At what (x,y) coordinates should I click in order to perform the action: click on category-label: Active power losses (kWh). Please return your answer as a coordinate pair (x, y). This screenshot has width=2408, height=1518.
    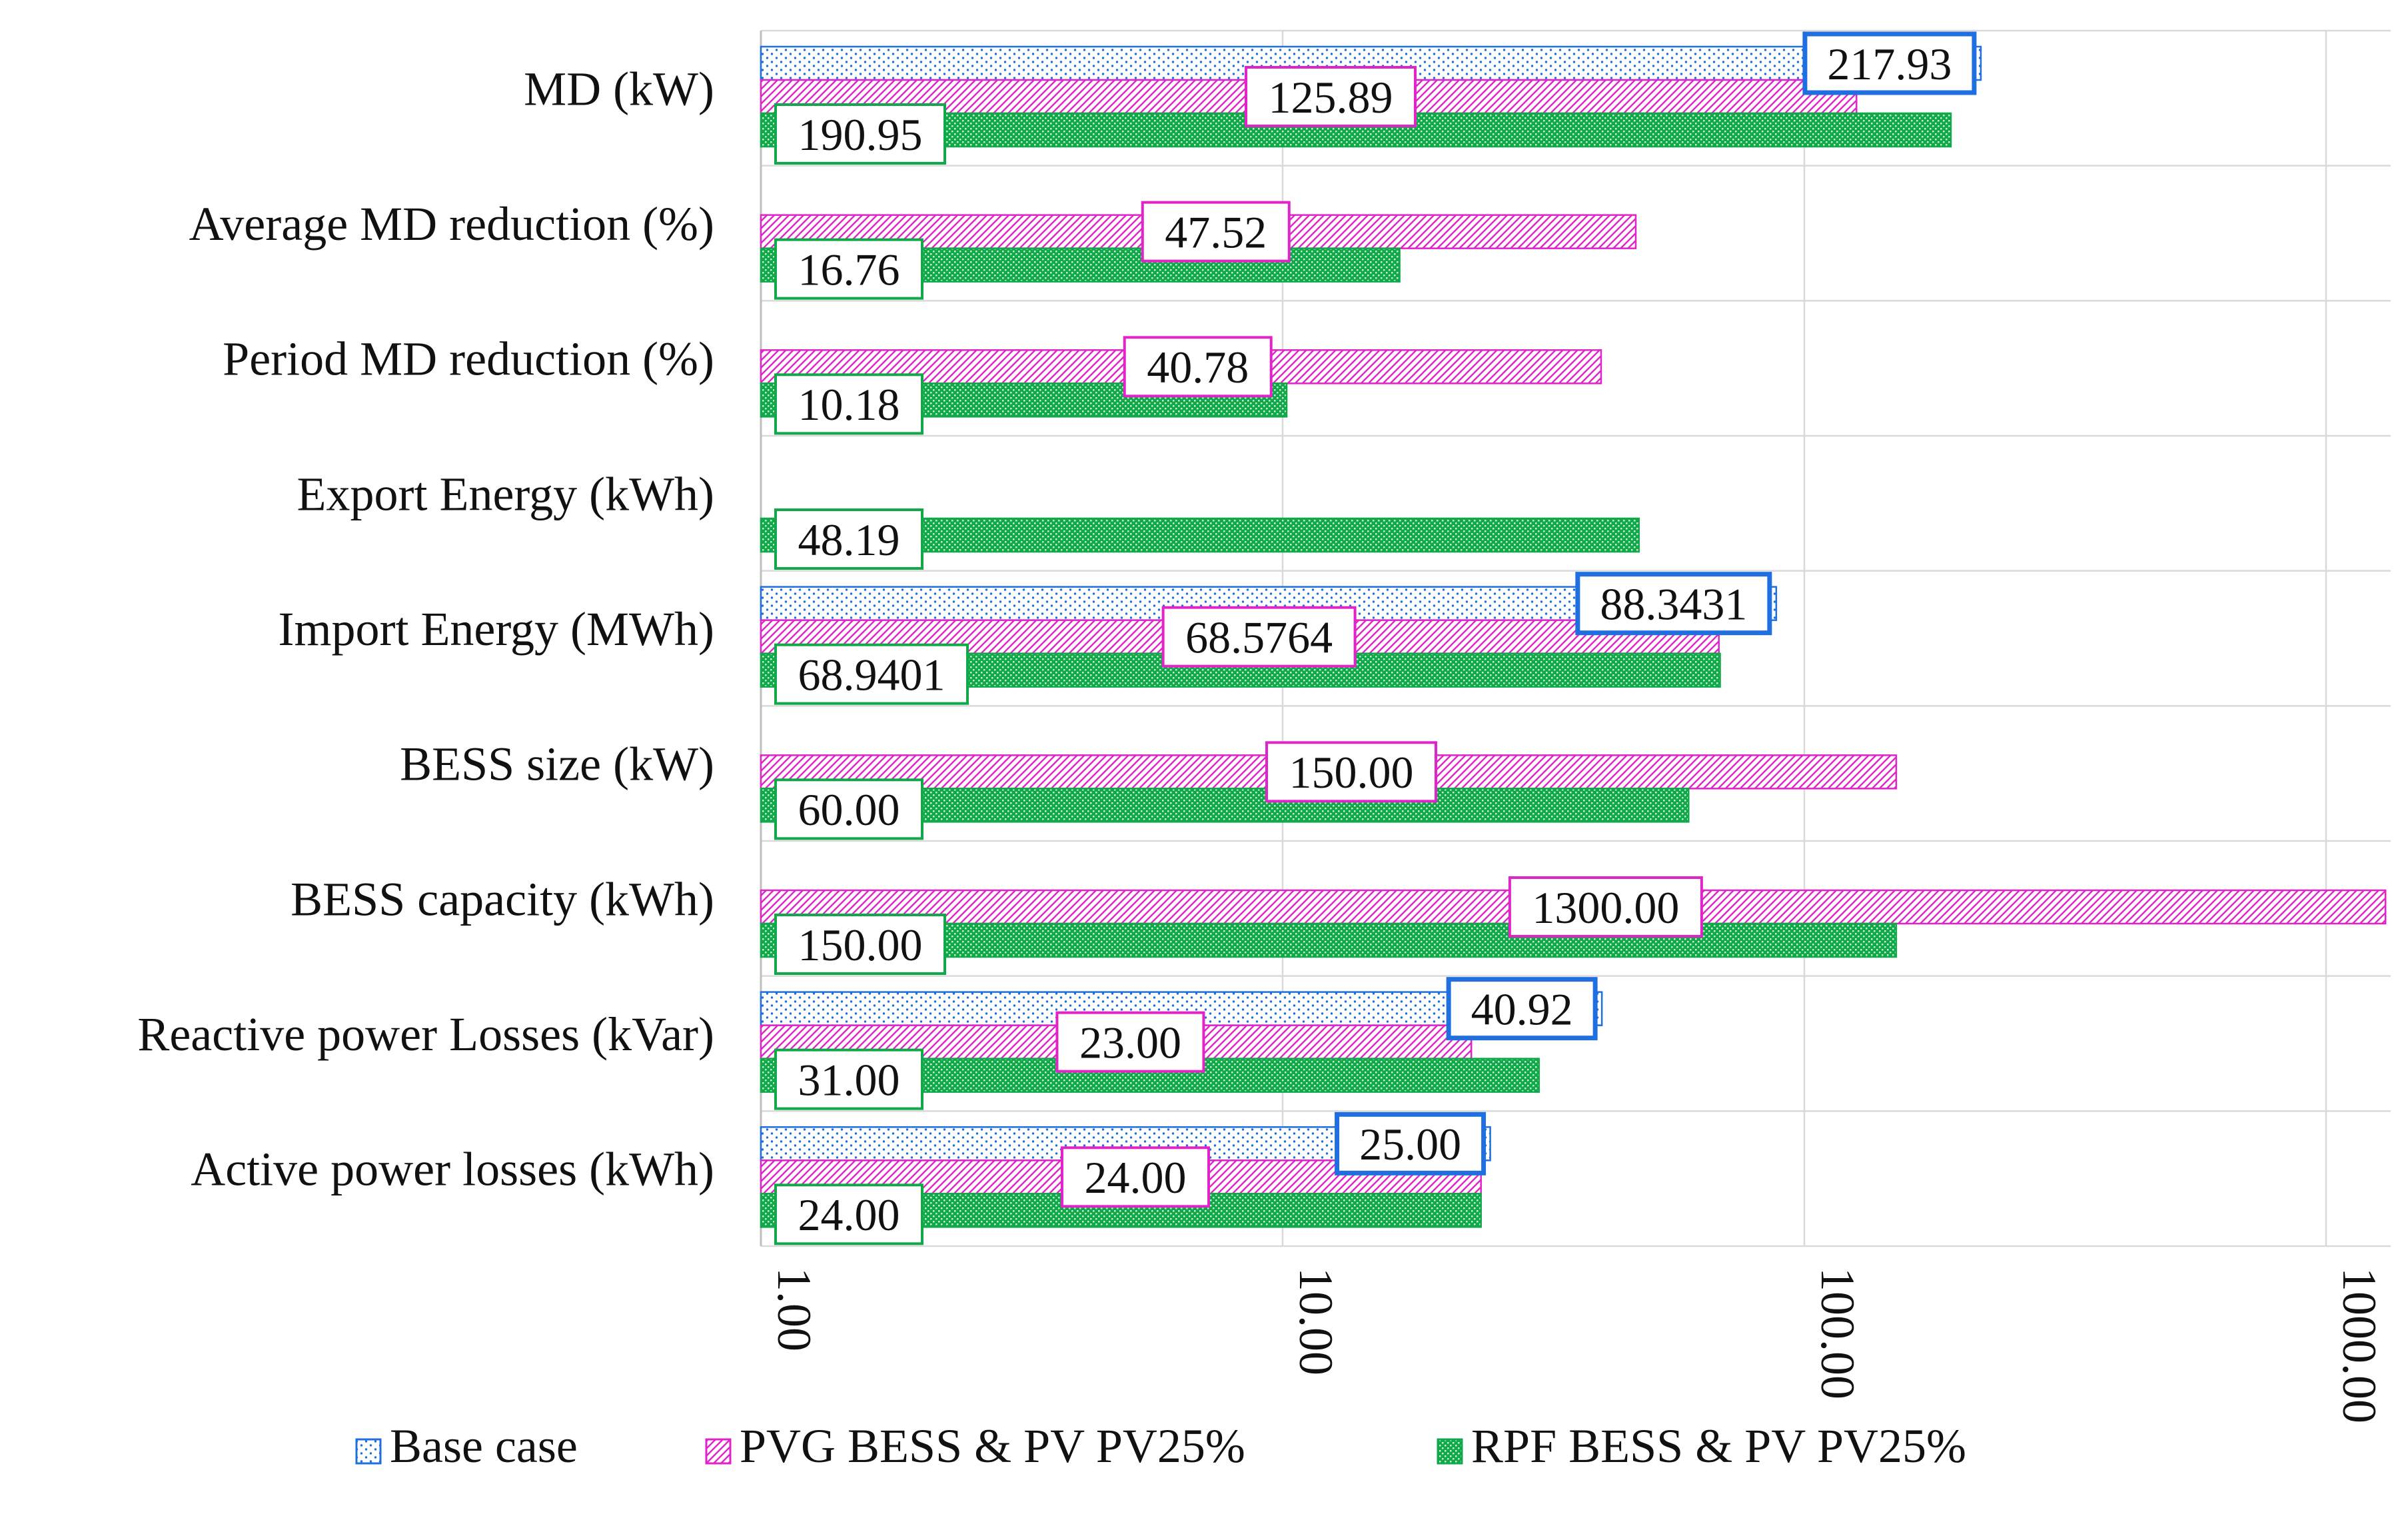
    Looking at the image, I should click on (453, 1169).